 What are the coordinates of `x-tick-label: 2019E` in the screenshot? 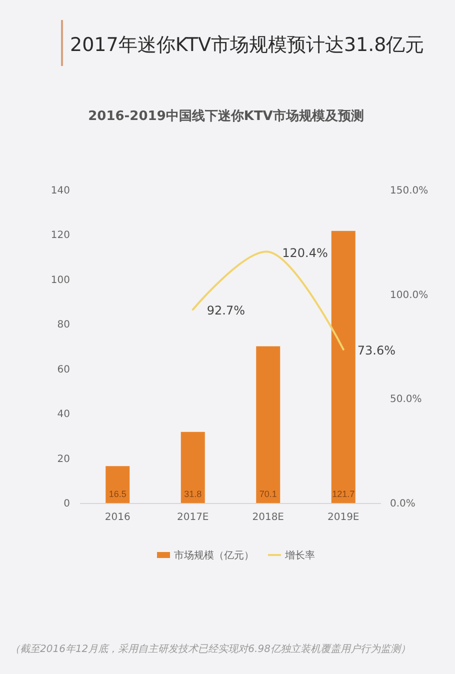 It's located at (343, 517).